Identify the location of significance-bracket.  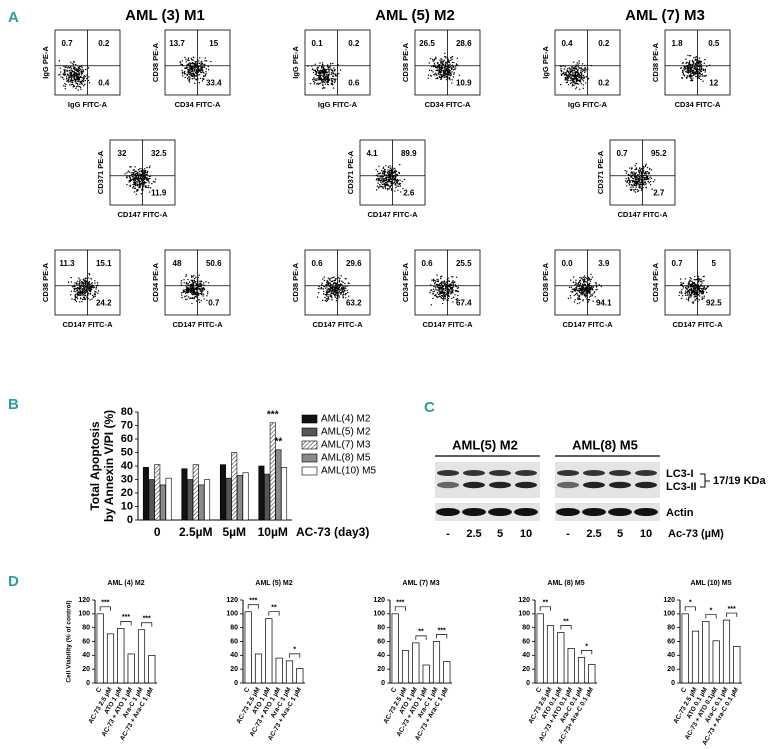
(295, 656).